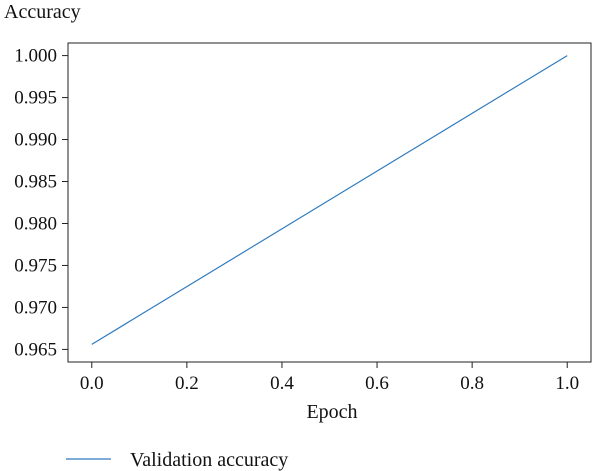 The width and height of the screenshot is (600, 471). Describe the element at coordinates (35, 182) in the screenshot. I see `y-tick-label: 0.985` at that location.